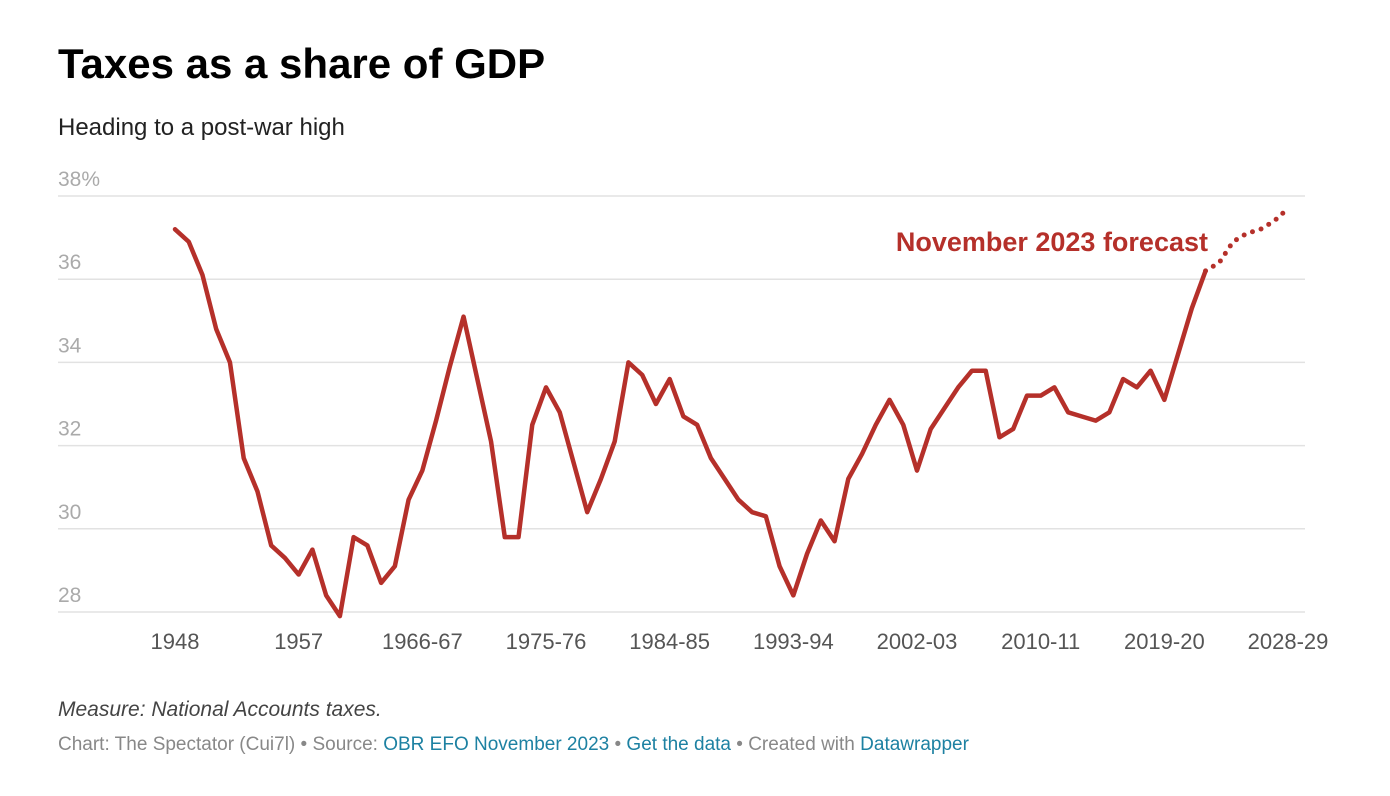 This screenshot has width=1390, height=796. What do you see at coordinates (669, 641) in the screenshot?
I see `x-tick-label: 1984-85` at bounding box center [669, 641].